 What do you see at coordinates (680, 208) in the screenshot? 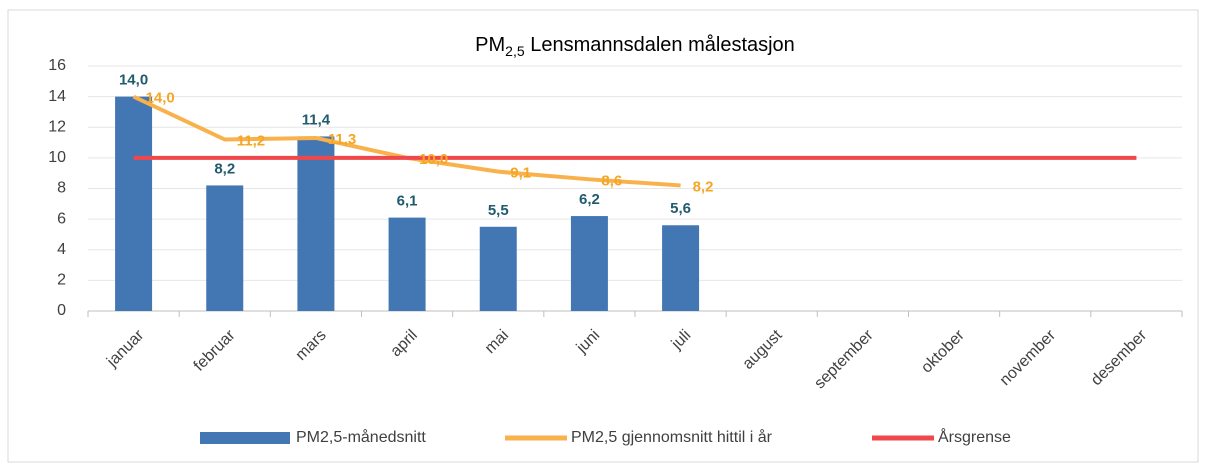
I see `value-label: 5,6` at bounding box center [680, 208].